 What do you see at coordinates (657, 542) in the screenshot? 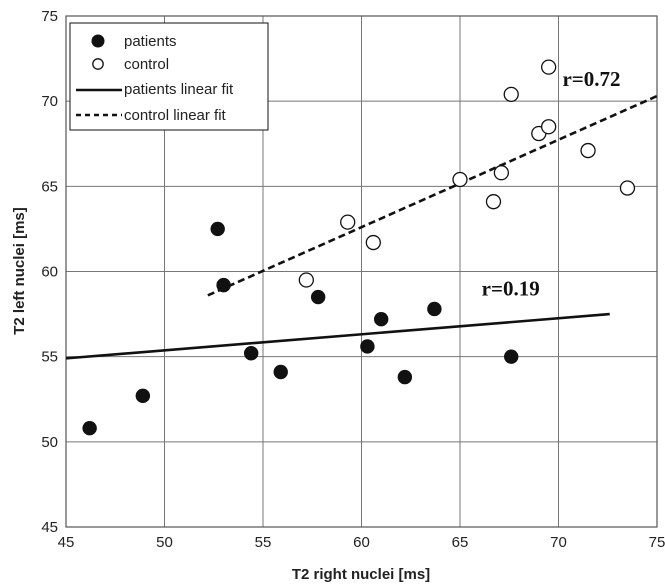
I see `x-tick-label: 75` at bounding box center [657, 542].